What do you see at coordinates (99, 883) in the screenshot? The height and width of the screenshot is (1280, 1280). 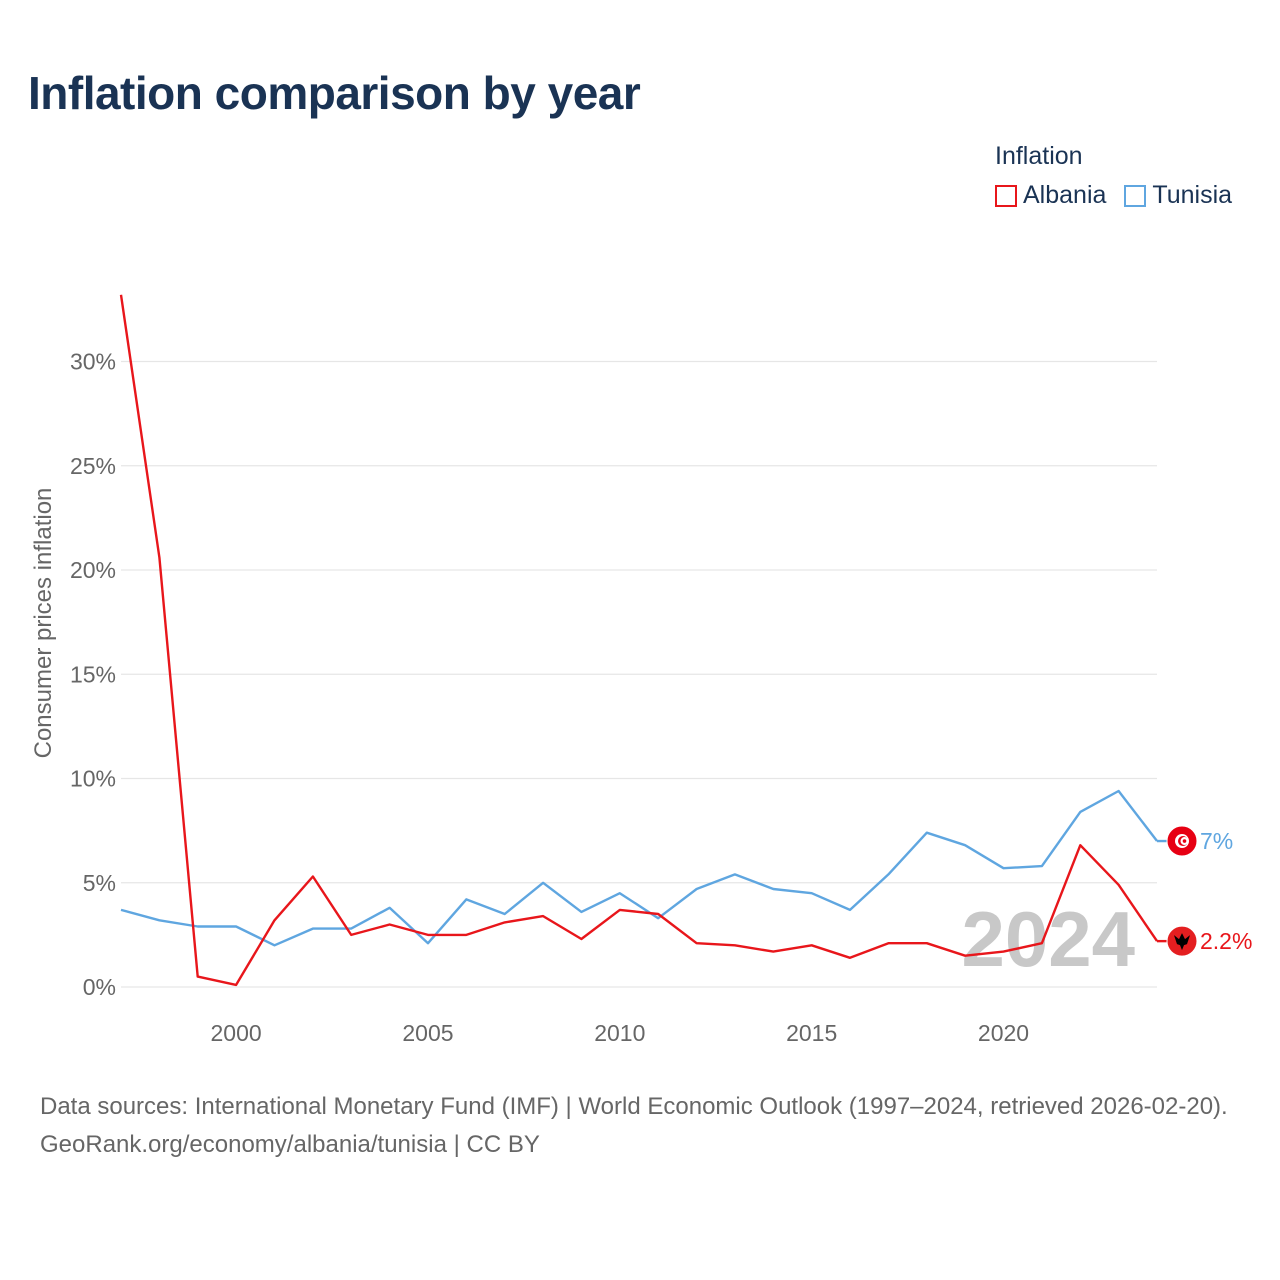 I see `y-tick-label: 5%` at bounding box center [99, 883].